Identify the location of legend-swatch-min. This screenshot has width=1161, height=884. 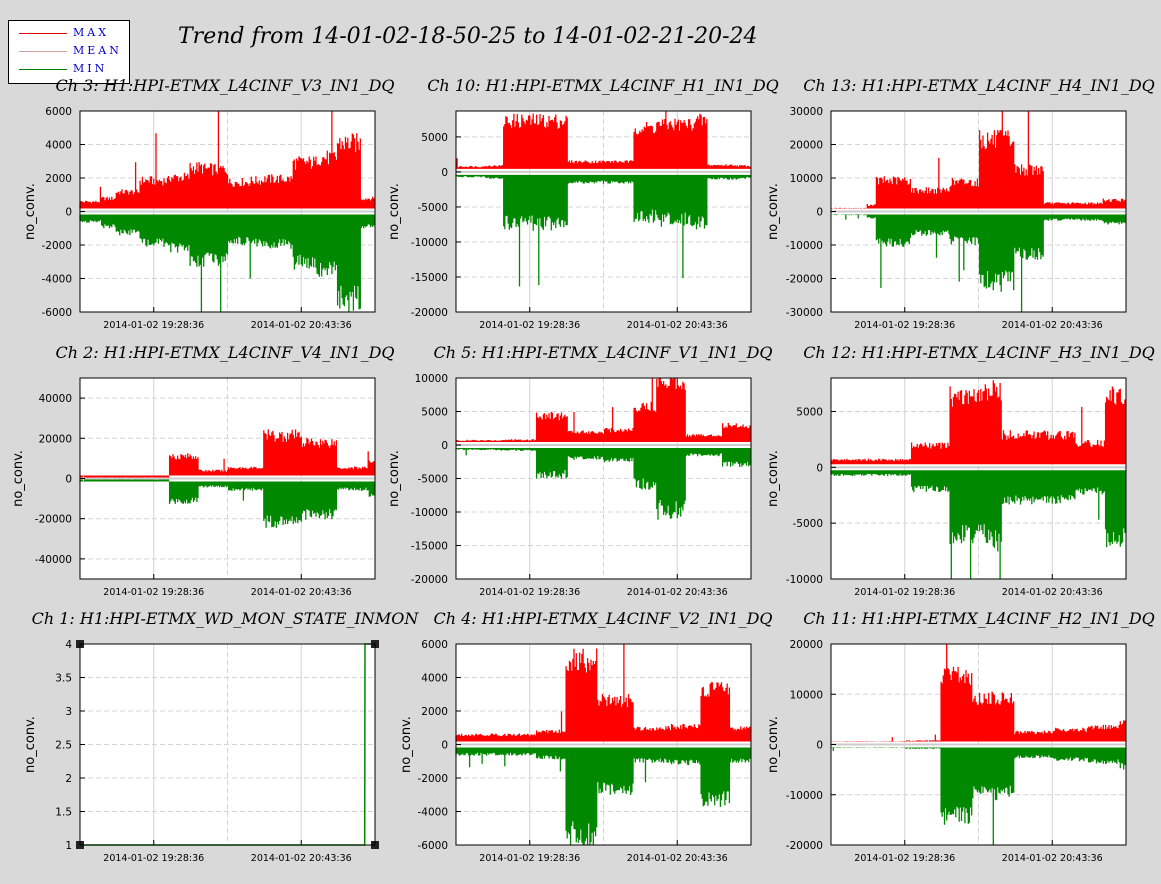
(43, 69).